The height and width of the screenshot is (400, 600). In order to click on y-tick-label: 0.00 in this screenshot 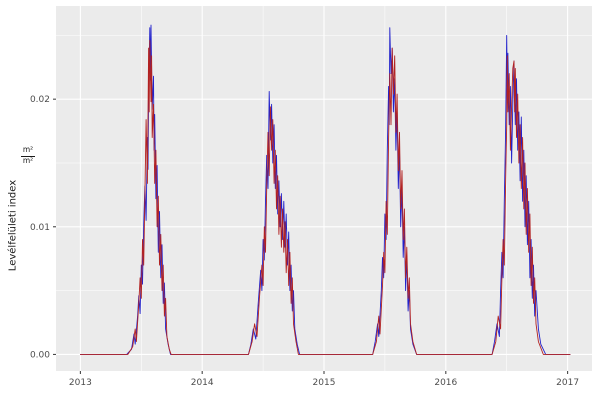, I will do `click(40, 355)`.